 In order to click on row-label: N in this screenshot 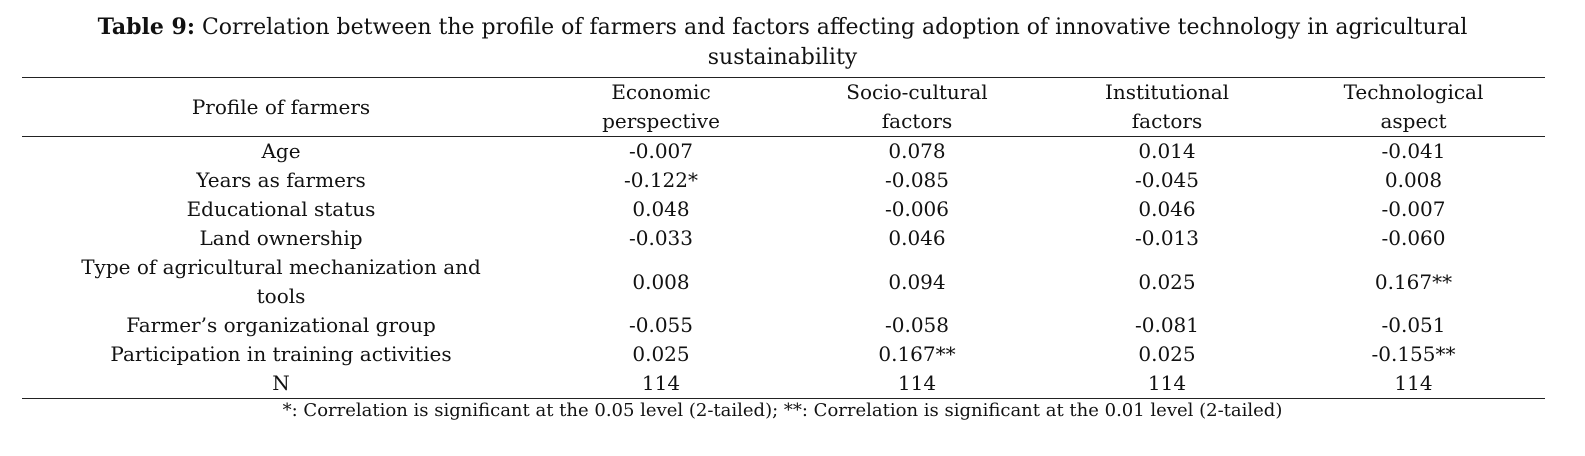, I will do `click(281, 383)`.